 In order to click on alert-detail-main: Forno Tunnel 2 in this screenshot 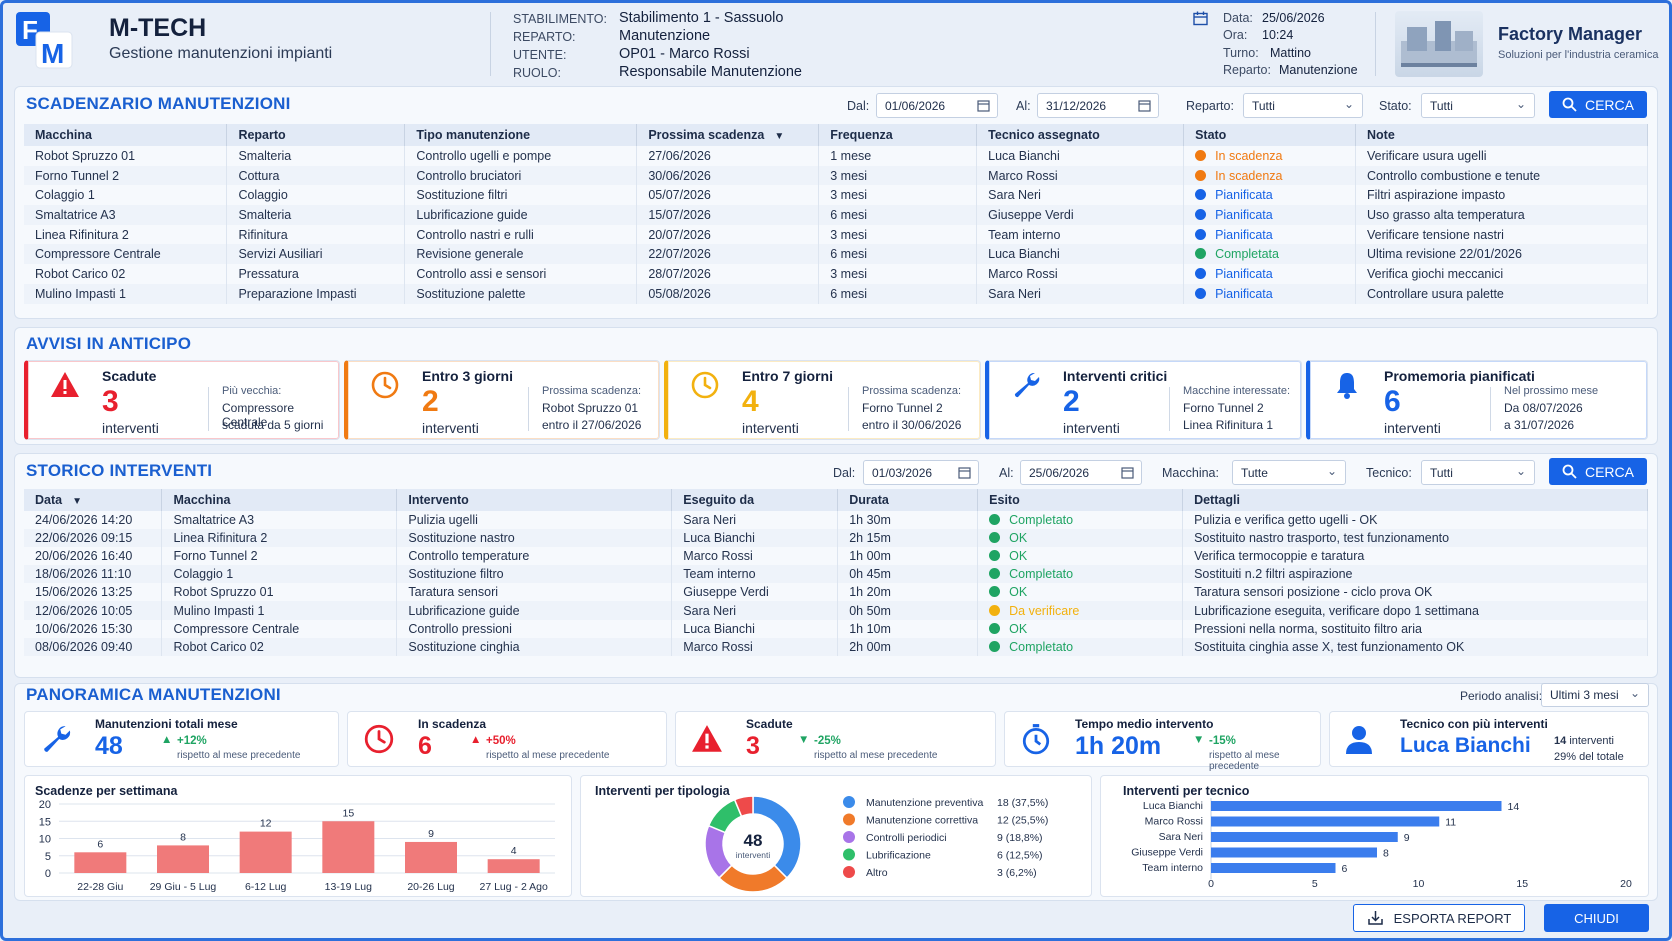, I will do `click(1223, 408)`.